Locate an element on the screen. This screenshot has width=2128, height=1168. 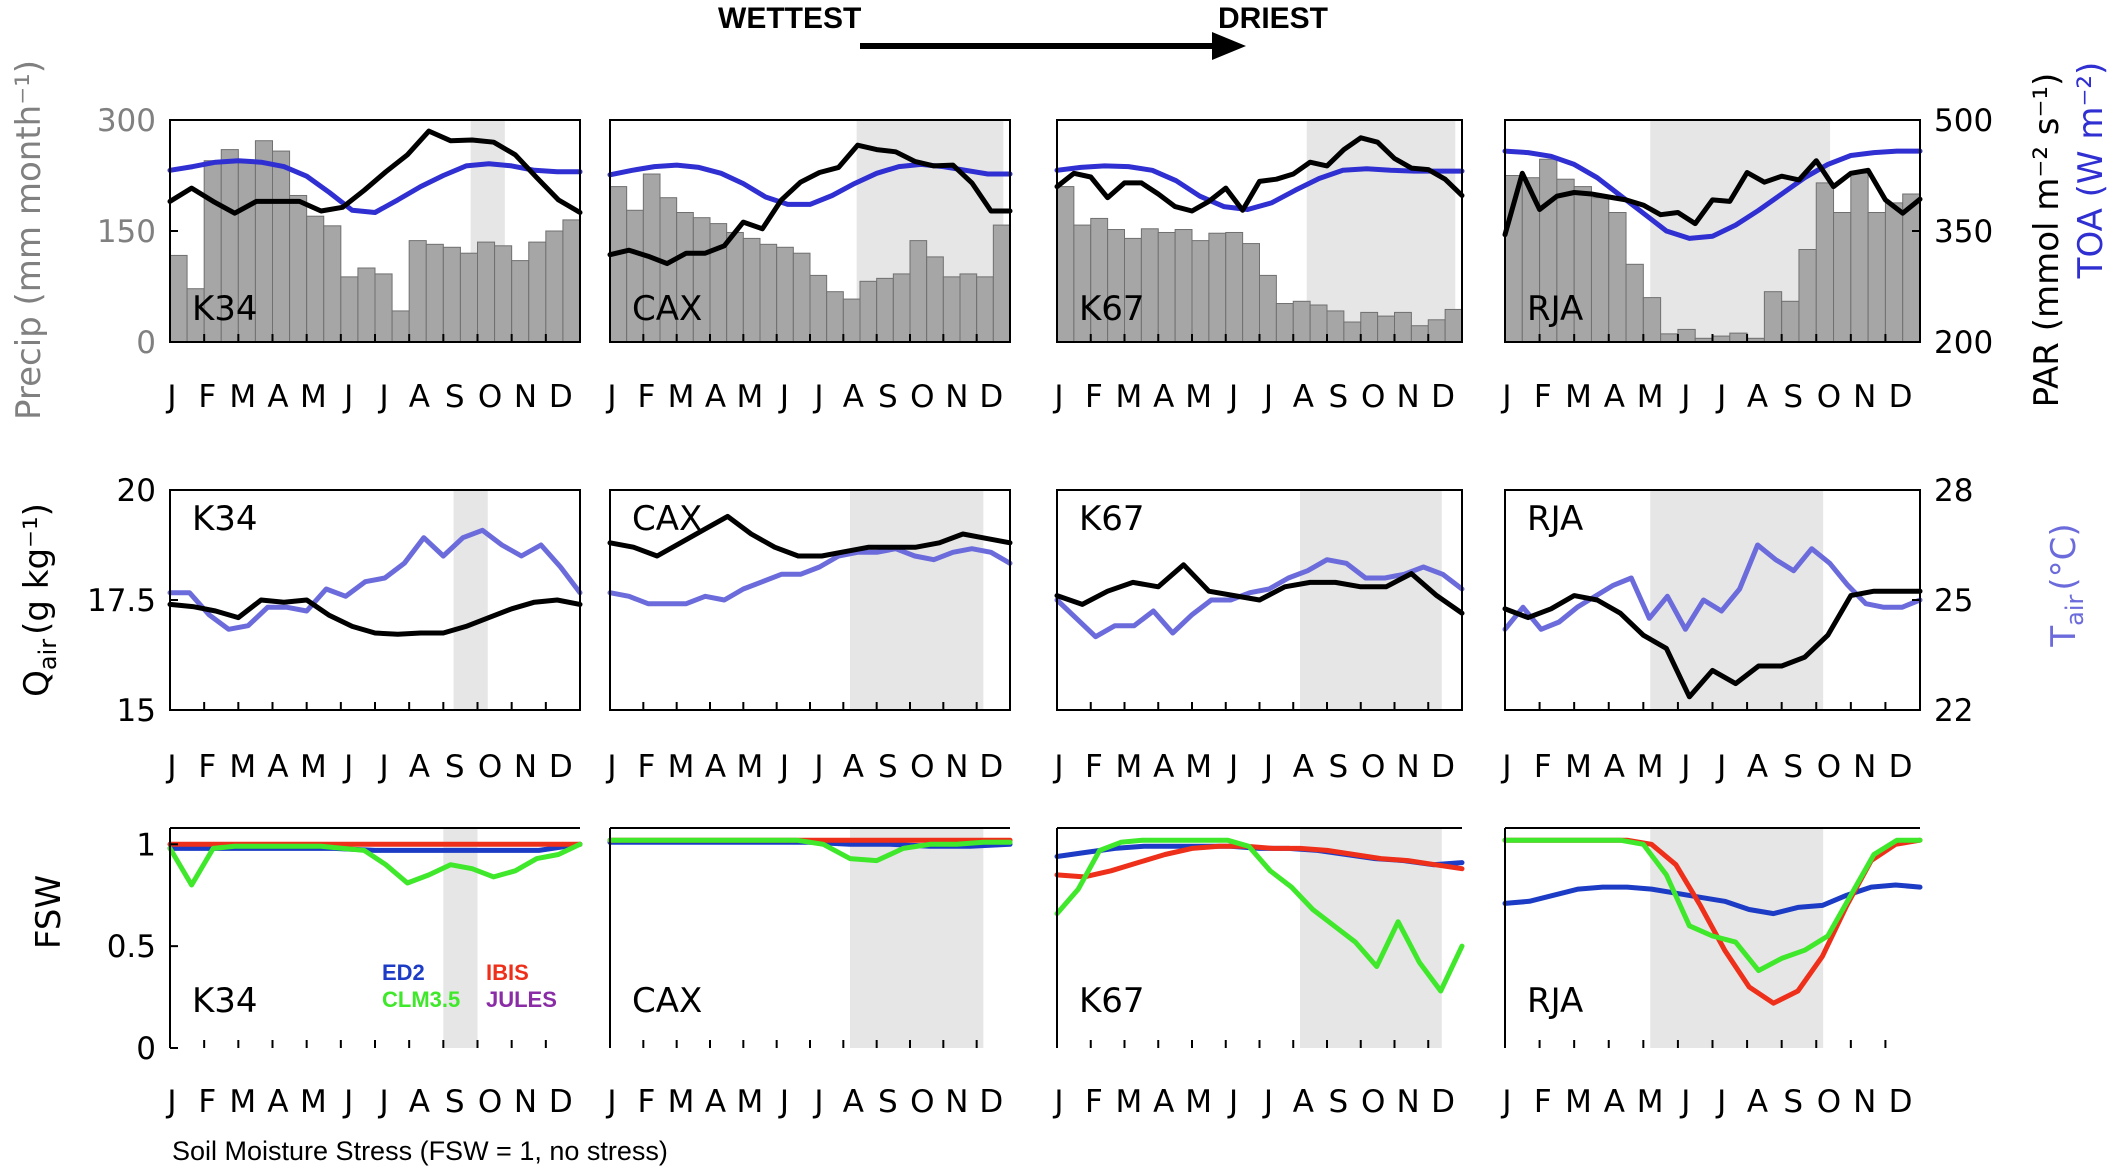
month-label-CAX: M is located at coordinates (750, 1102).